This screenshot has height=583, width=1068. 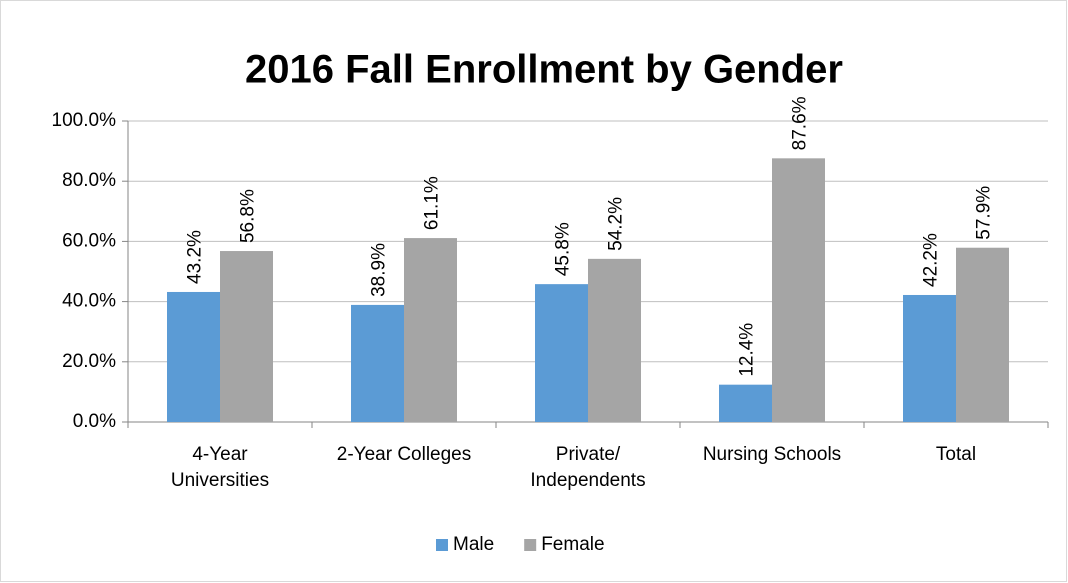 What do you see at coordinates (89, 180) in the screenshot?
I see `y-tick-label: 80.0%` at bounding box center [89, 180].